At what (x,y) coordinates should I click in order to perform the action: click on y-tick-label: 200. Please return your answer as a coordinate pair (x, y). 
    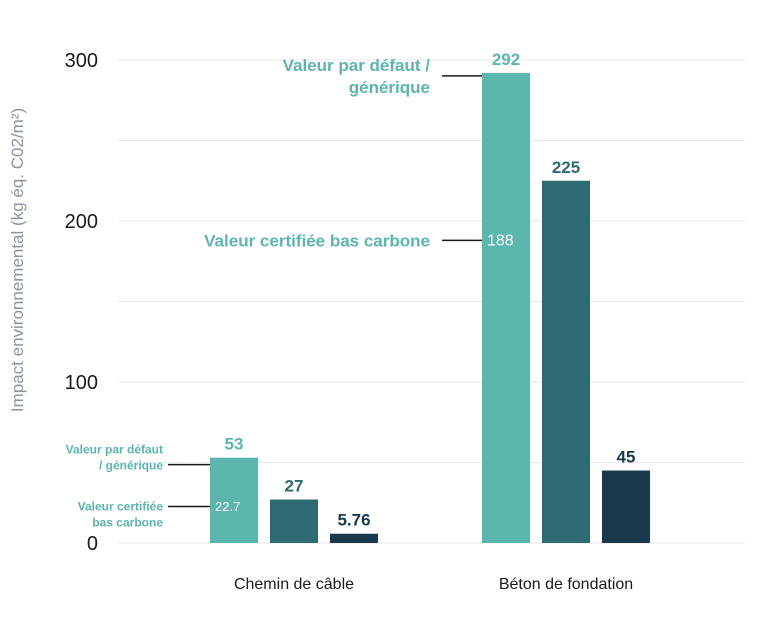
    Looking at the image, I should click on (81, 222).